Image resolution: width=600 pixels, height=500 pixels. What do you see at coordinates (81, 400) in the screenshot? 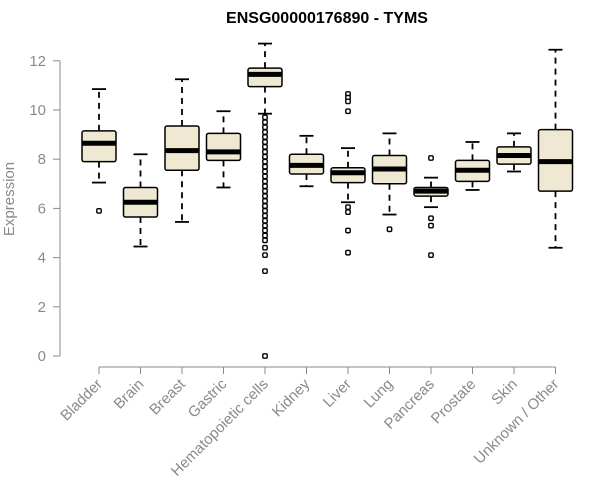
I see `x-tick-label: Bladder` at bounding box center [81, 400].